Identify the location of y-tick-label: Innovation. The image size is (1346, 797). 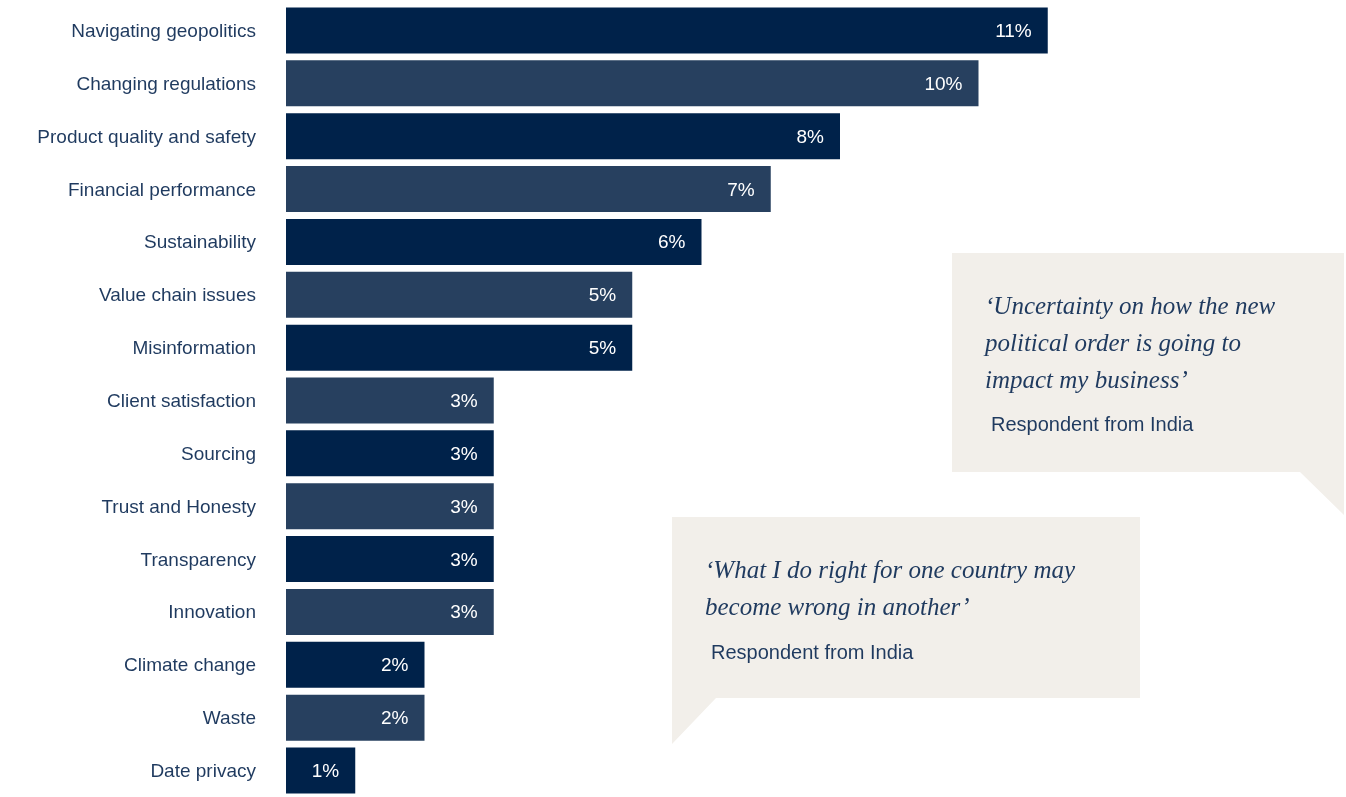
(212, 612).